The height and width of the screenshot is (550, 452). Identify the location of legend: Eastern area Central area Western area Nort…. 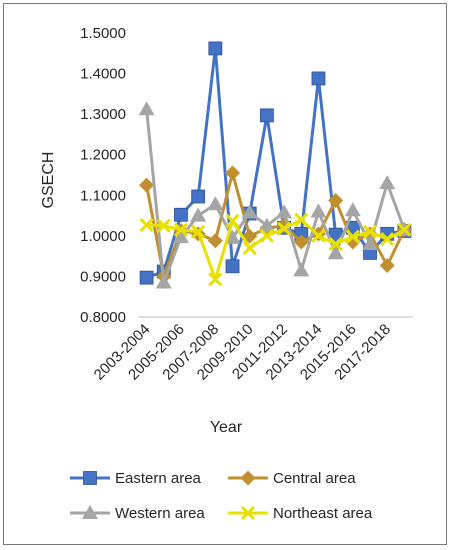
(221, 496).